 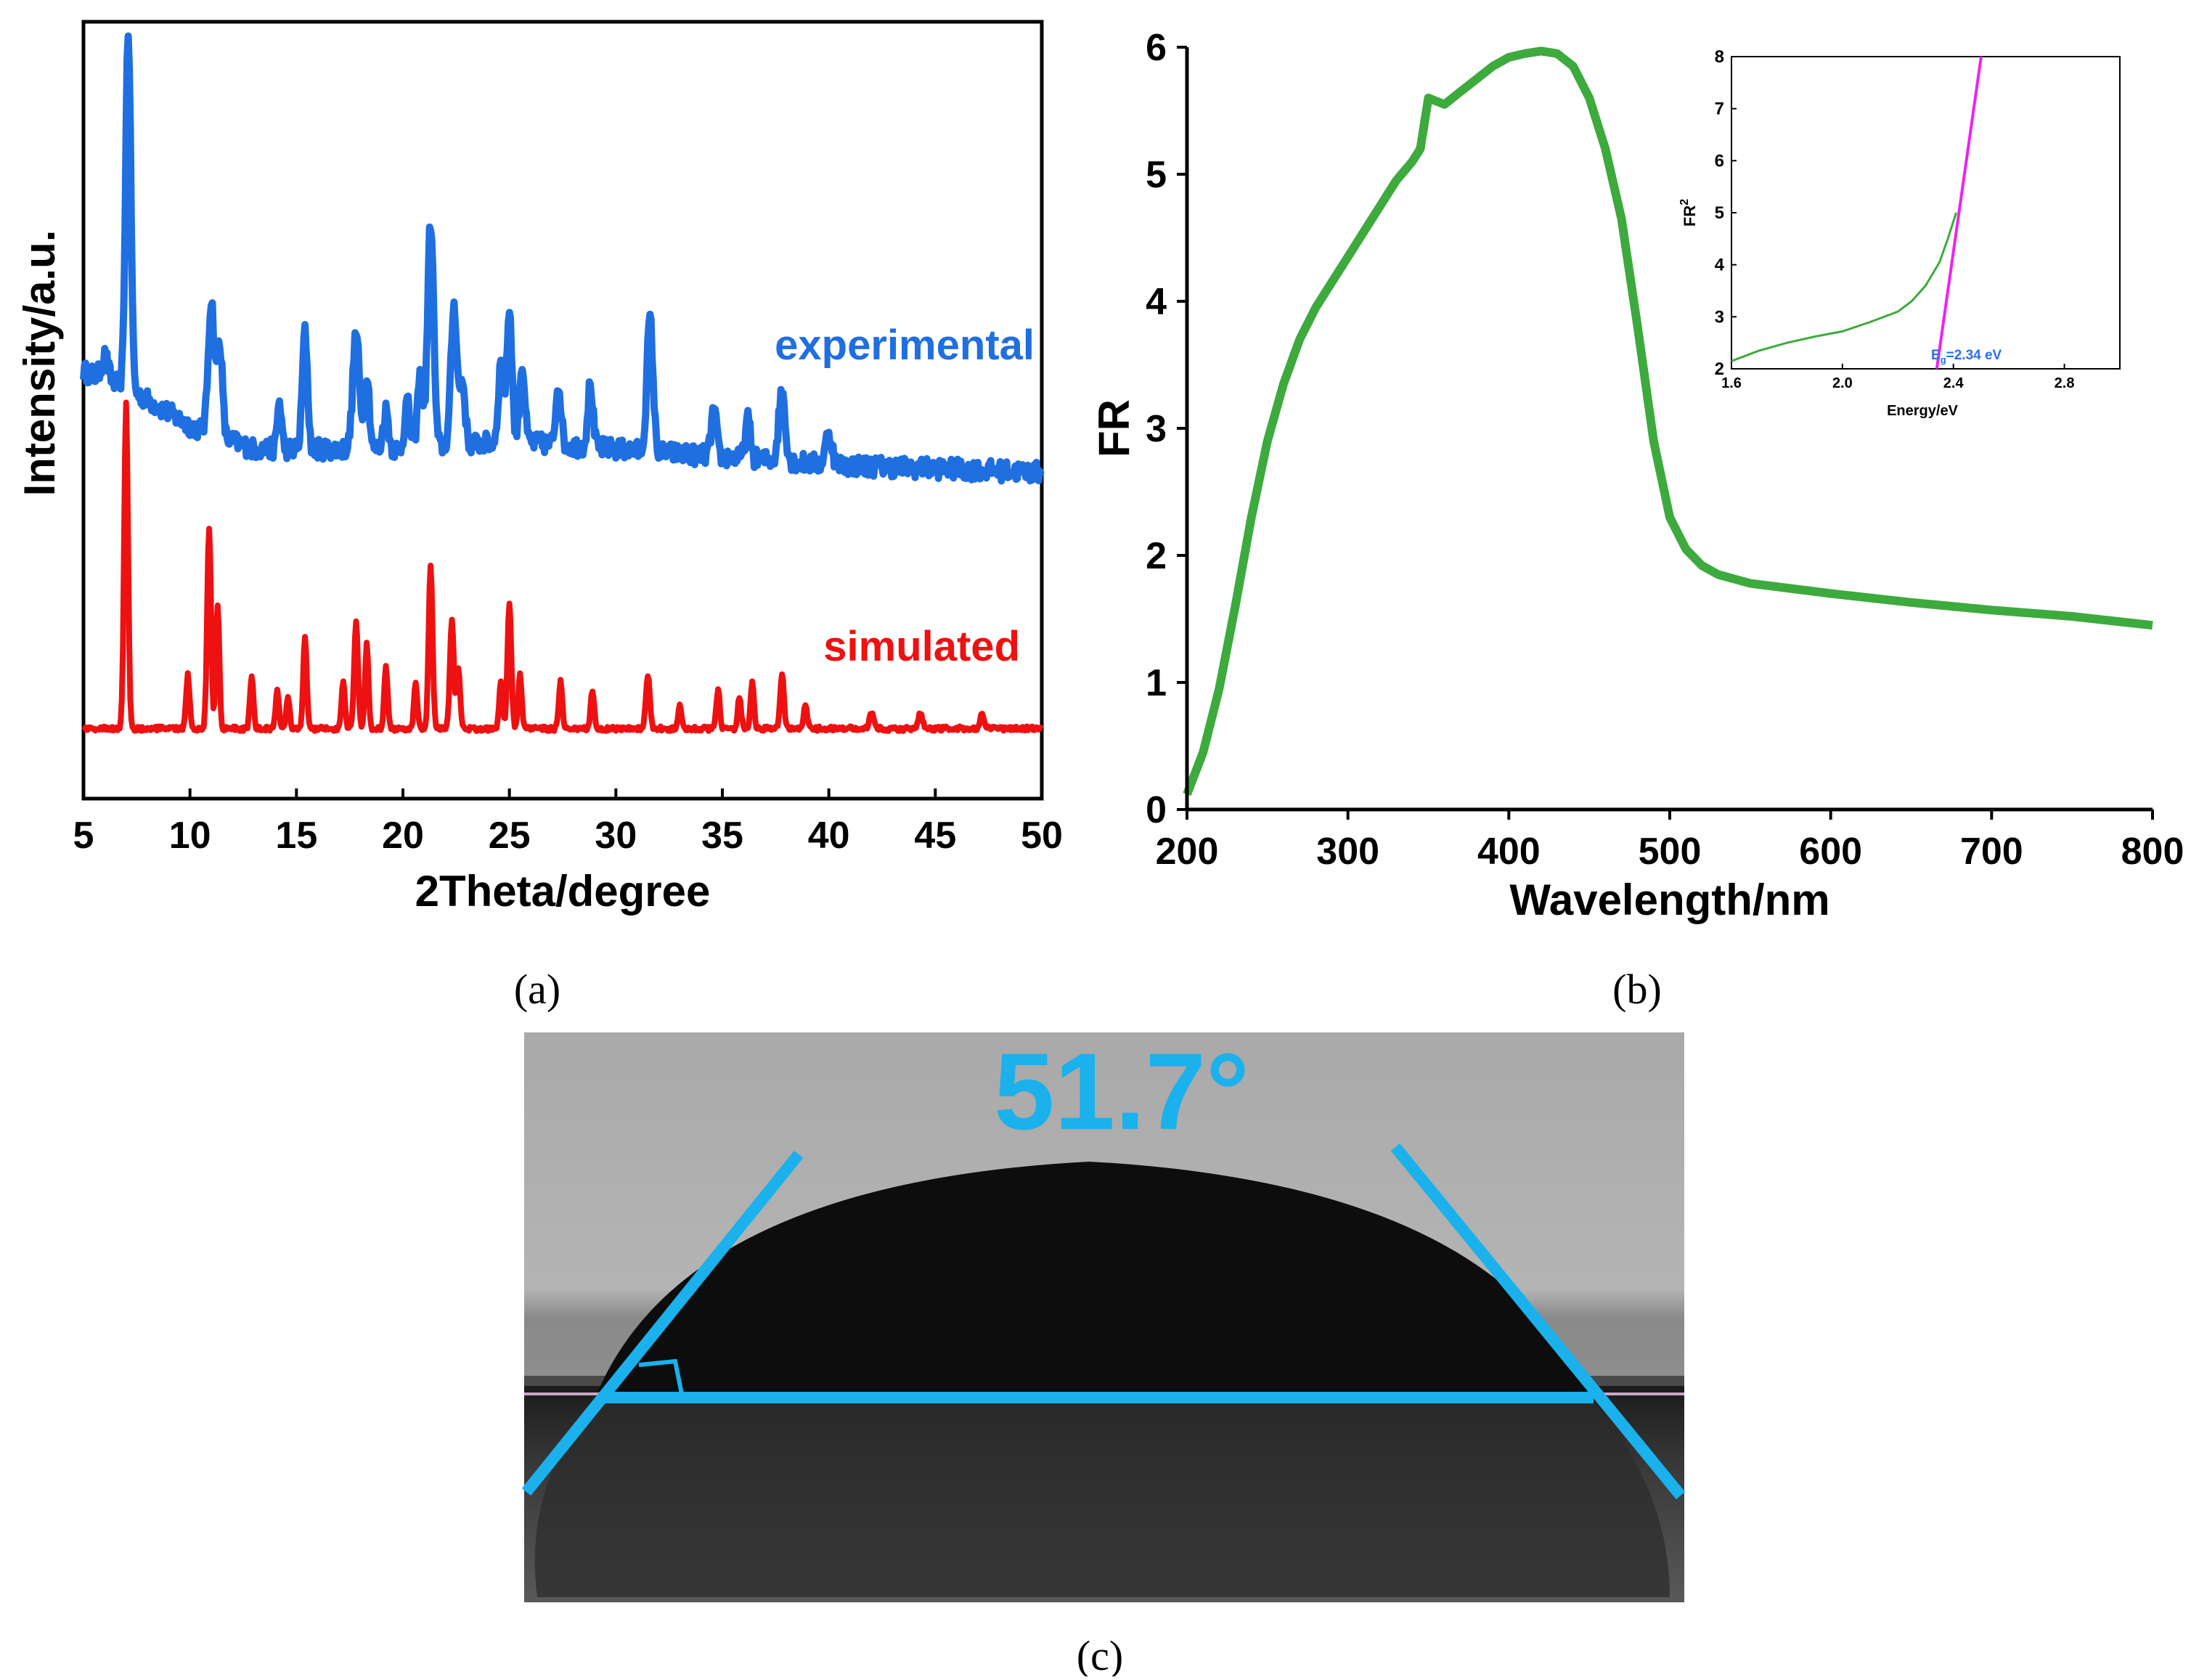 I want to click on fr-y-tick-label: 1, so click(x=1157, y=683).